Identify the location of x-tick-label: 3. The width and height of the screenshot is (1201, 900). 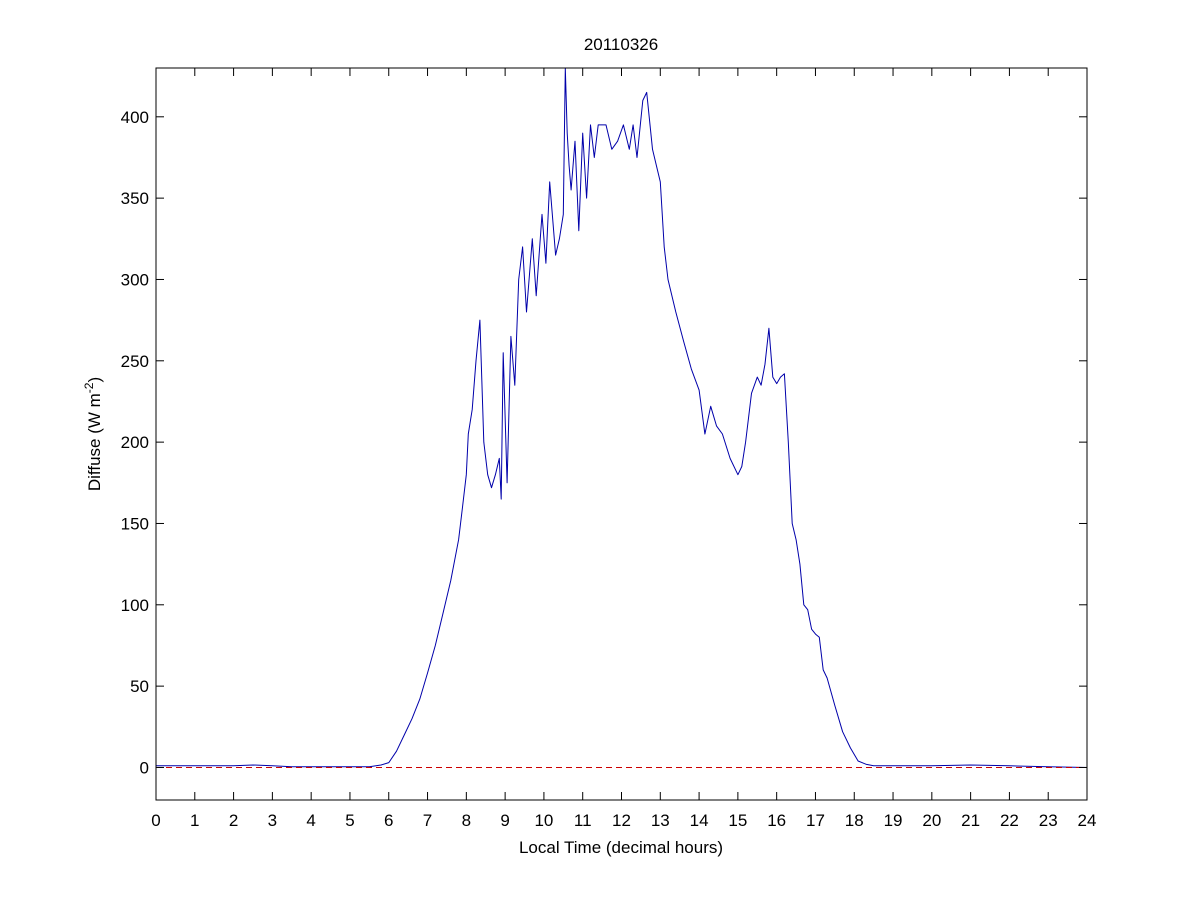
(272, 820).